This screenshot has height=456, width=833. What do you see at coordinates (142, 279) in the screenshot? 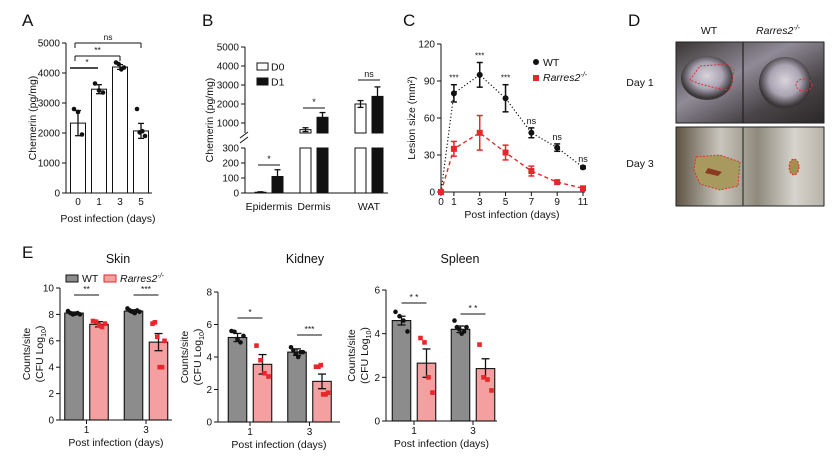
I see `legend-label: Rarres2-/-` at bounding box center [142, 279].